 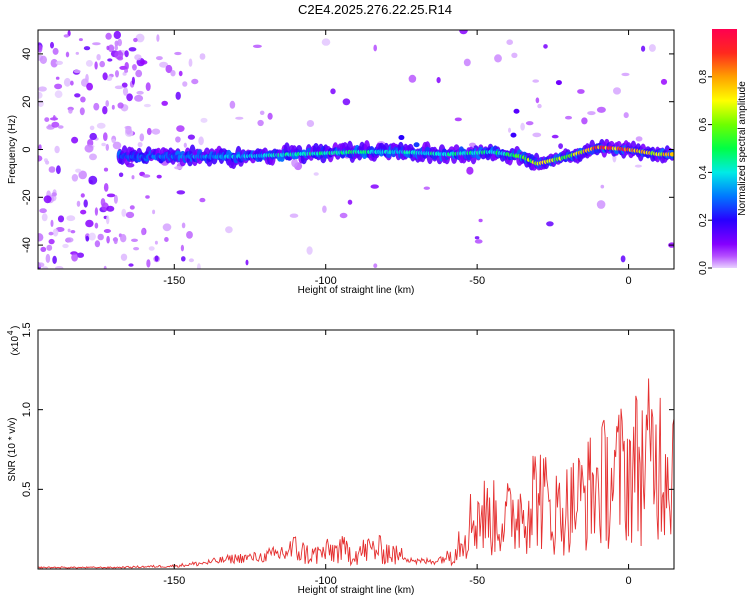 I want to click on y-tick-label: 1.5, so click(x=27, y=329).